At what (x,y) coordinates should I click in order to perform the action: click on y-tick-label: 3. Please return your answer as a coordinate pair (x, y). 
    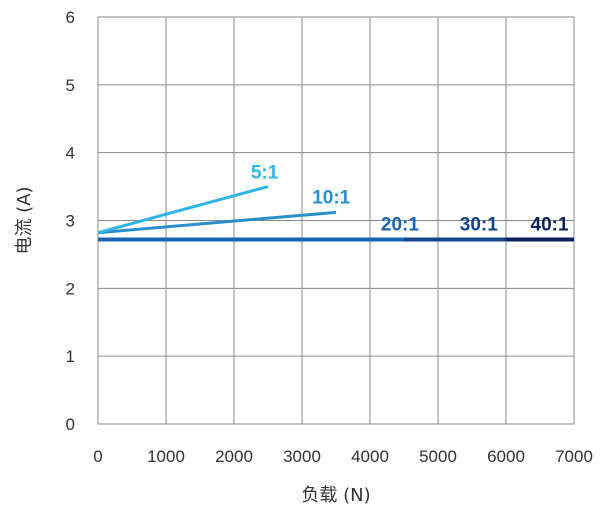
    Looking at the image, I should click on (70, 221).